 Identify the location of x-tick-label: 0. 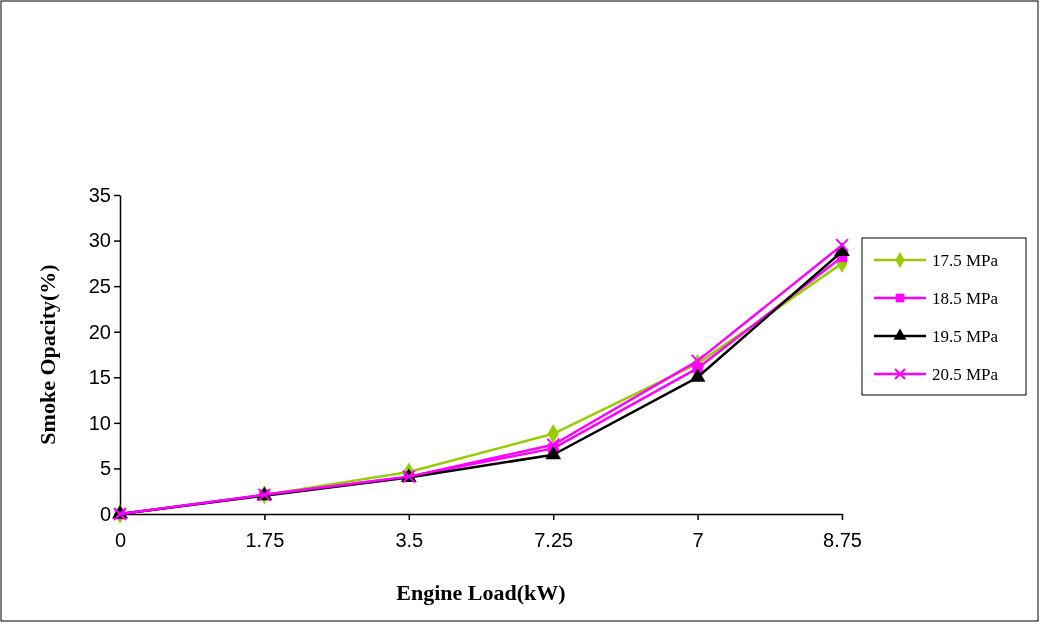
(120, 540).